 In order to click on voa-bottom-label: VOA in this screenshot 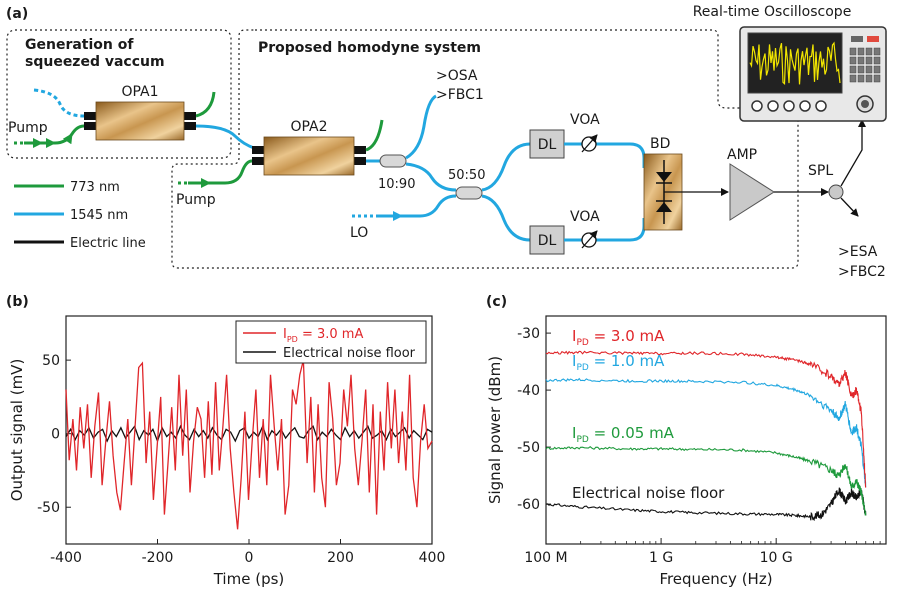, I will do `click(585, 217)`.